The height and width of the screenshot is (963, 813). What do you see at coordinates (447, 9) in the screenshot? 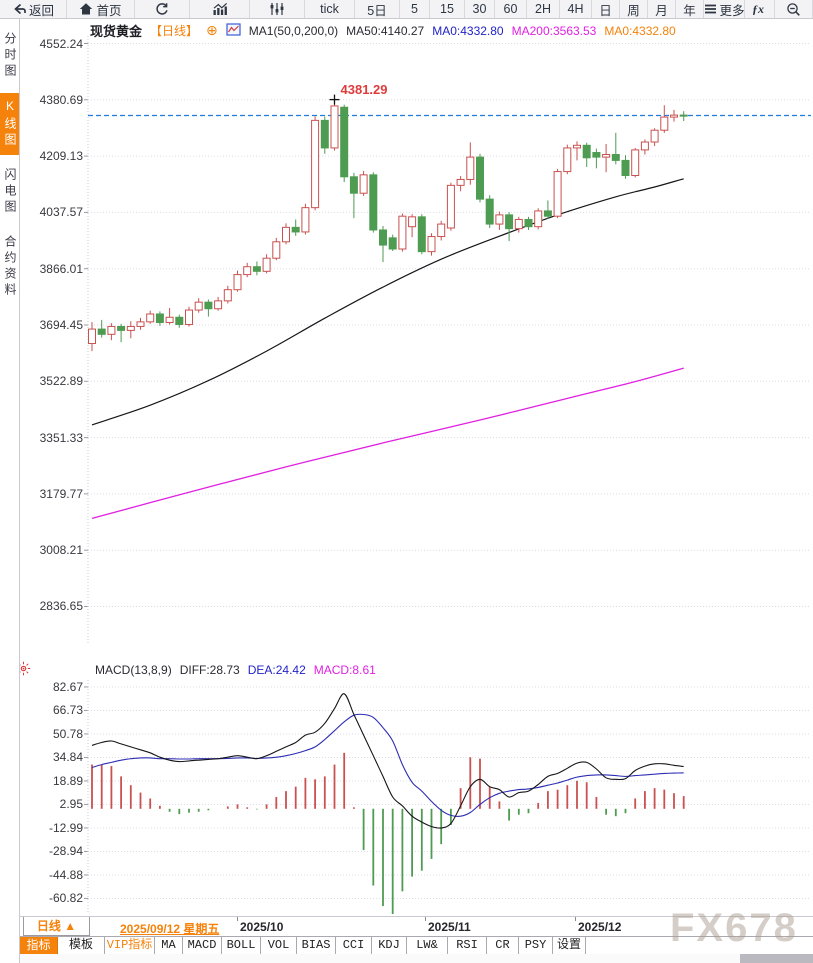
I see `toolbar-item-15: 15` at bounding box center [447, 9].